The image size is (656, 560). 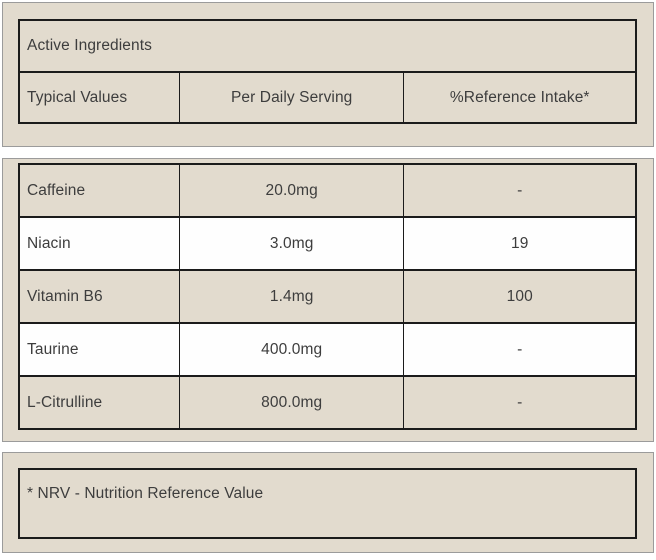 I want to click on ingredient-name-cell: L-Citrulline, so click(x=99, y=402).